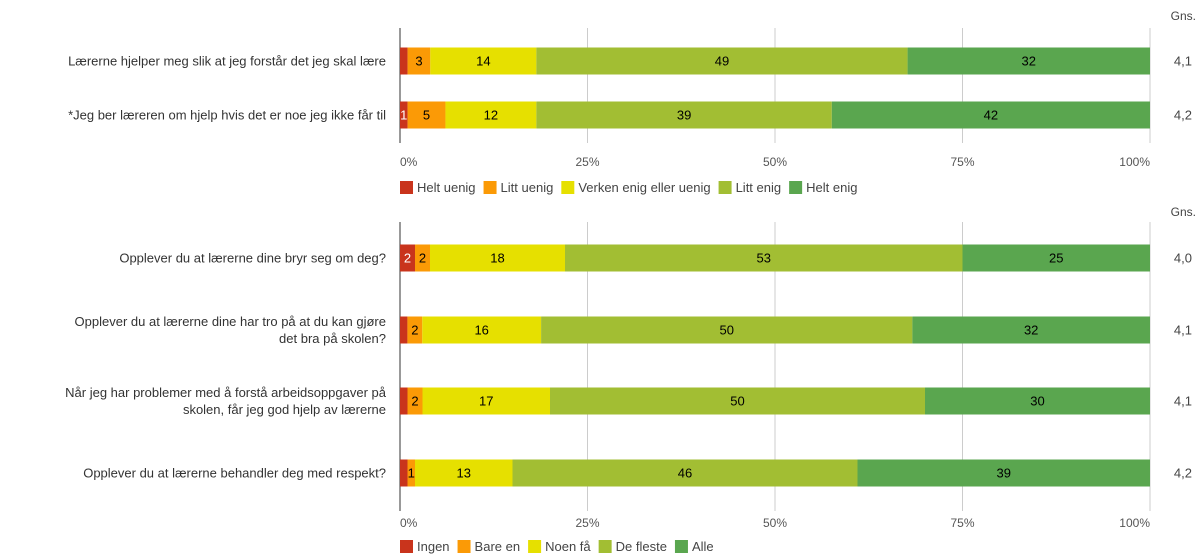  I want to click on legend-item: Bare en, so click(489, 546).